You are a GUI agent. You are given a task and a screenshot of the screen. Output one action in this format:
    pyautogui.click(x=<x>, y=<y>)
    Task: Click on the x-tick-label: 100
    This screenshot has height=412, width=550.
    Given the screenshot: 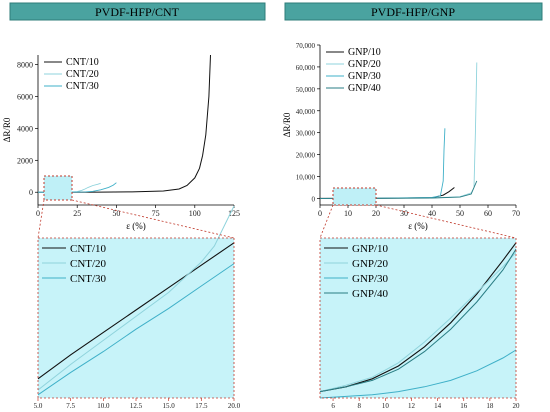 What is the action you would take?
    pyautogui.click(x=195, y=213)
    